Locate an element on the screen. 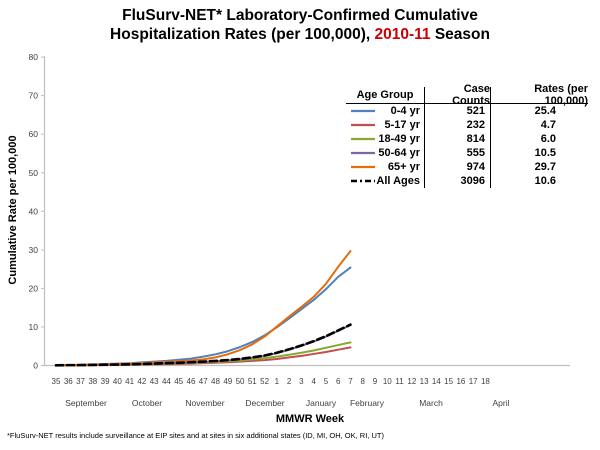 Image resolution: width=600 pixels, height=450 pixels. legend-cell-age: 50-64 yr is located at coordinates (385, 153).